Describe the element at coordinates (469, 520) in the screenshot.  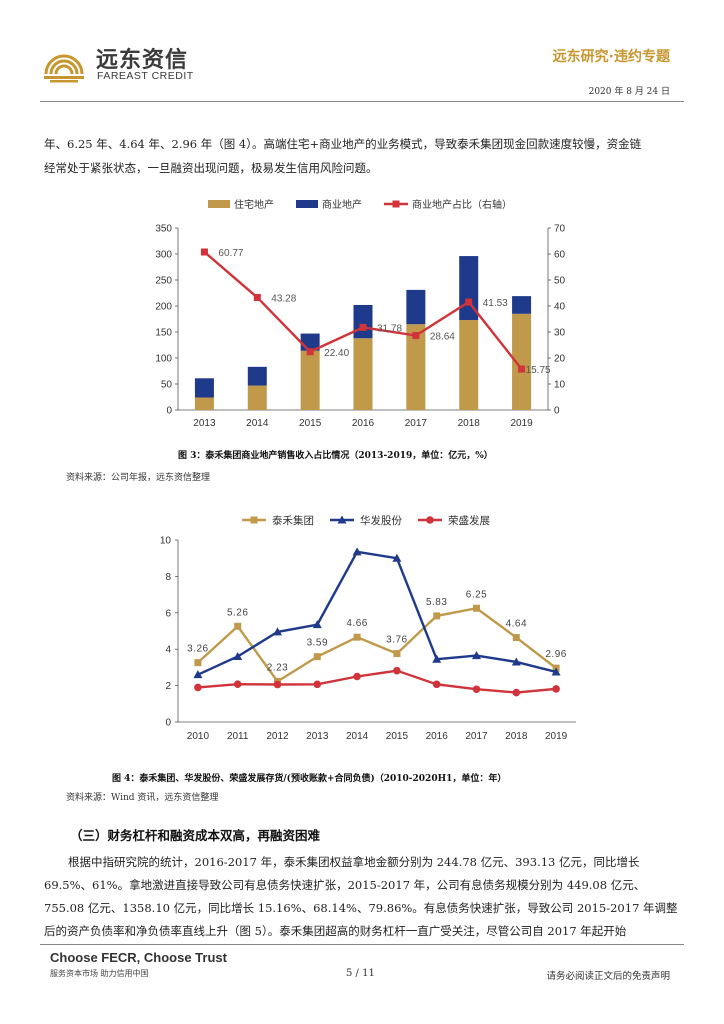
I see `legend-label: 荣盛发展` at that location.